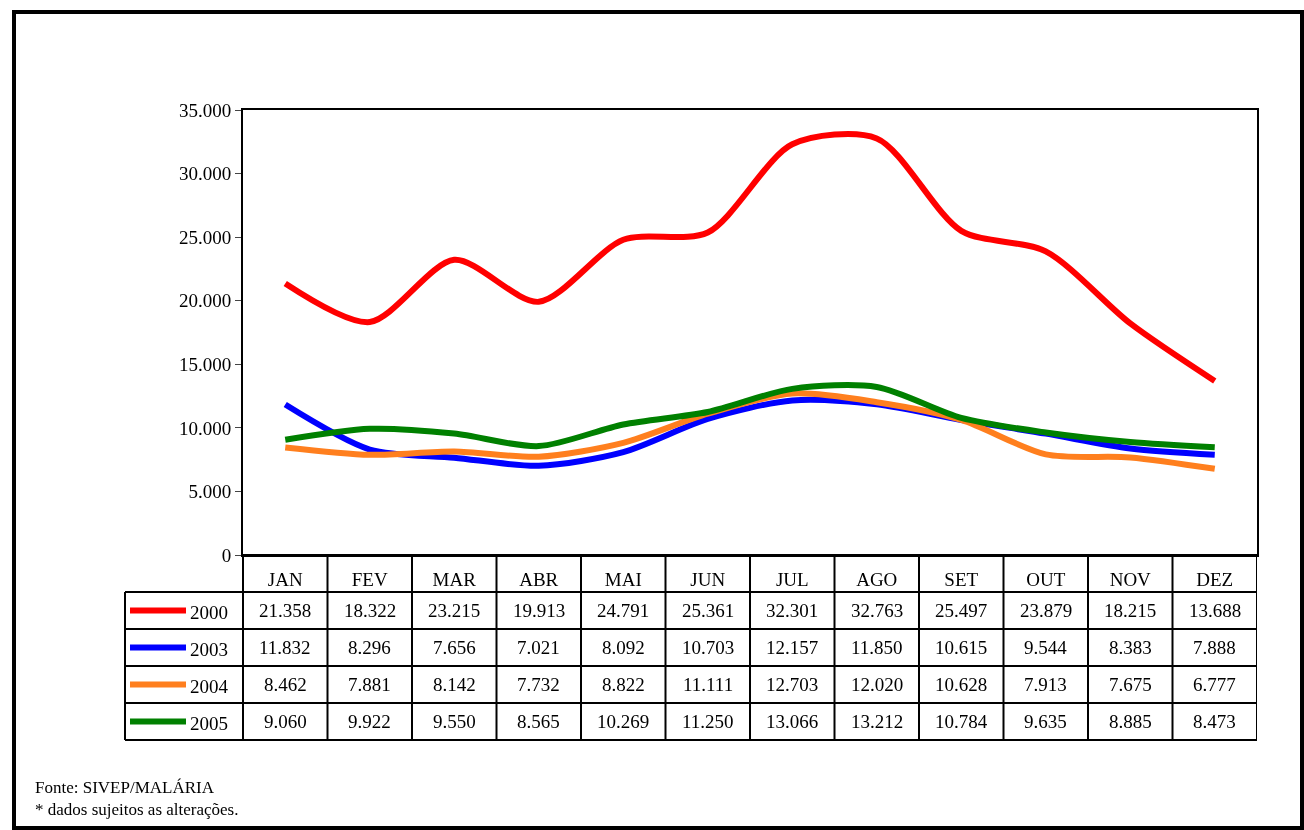  Describe the element at coordinates (539, 579) in the screenshot. I see `x-tick-label: ABR` at that location.